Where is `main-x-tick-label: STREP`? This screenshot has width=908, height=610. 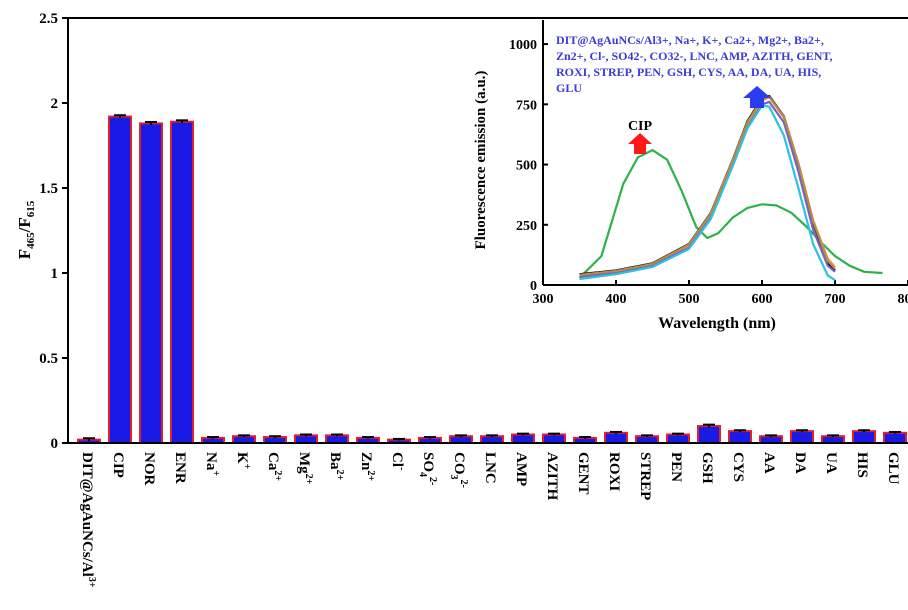
main-x-tick-label: STREP is located at coordinates (645, 476).